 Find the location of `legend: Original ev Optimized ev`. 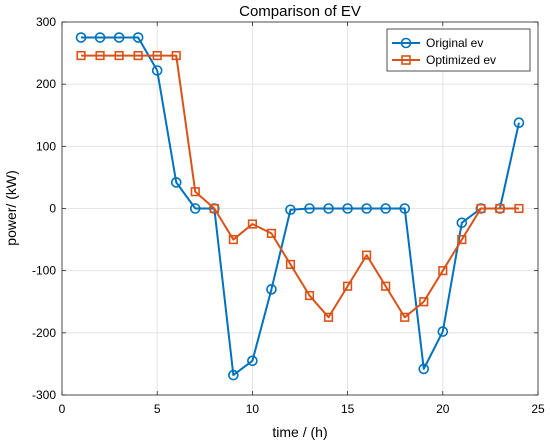

legend: Original ev Optimized ev is located at coordinates (458, 50).